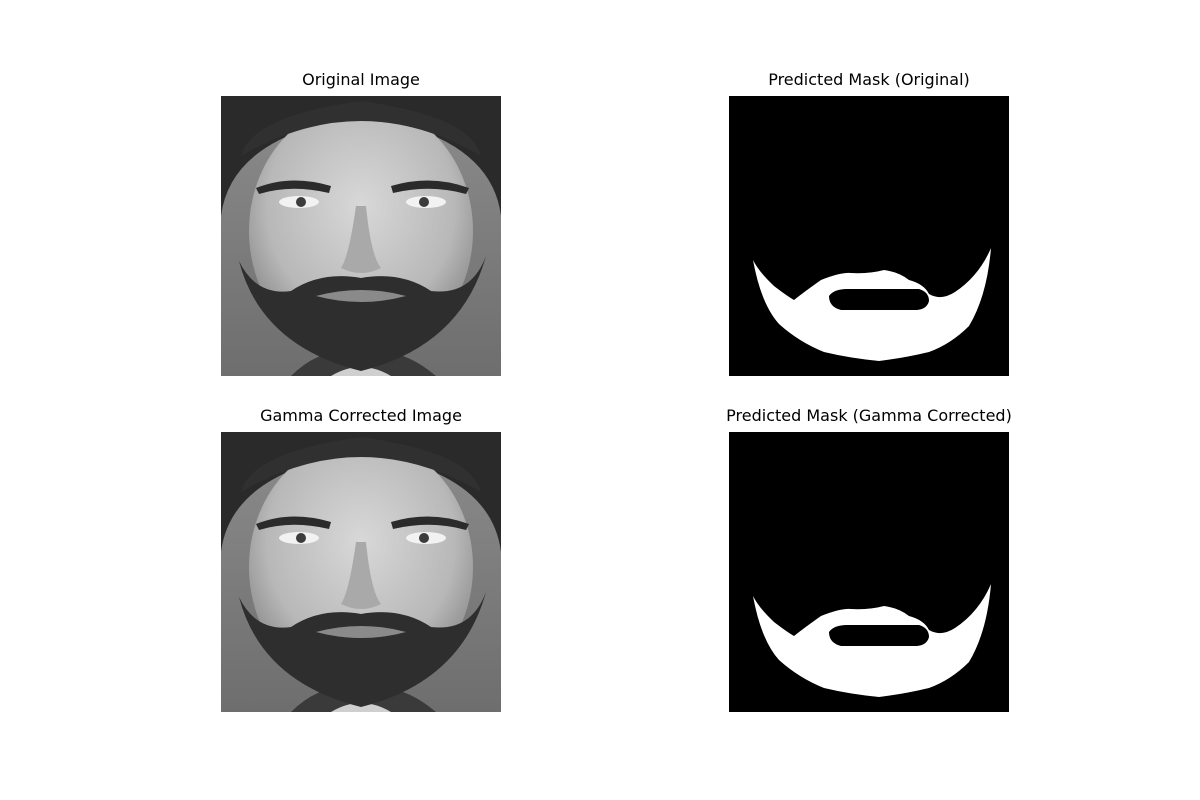 This screenshot has width=1200, height=800. Describe the element at coordinates (869, 79) in the screenshot. I see `panel-title: Predicted Mask (Original)` at that location.